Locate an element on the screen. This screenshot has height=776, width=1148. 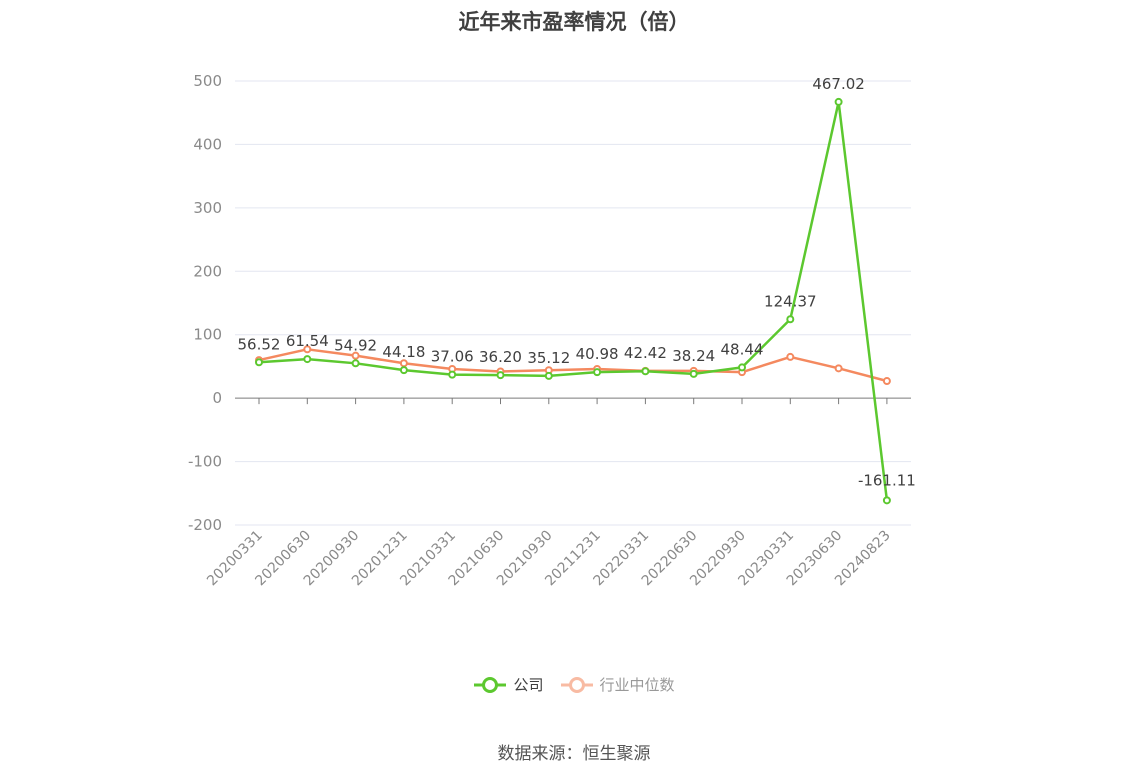
y-tick-label: 300 is located at coordinates (207, 208).